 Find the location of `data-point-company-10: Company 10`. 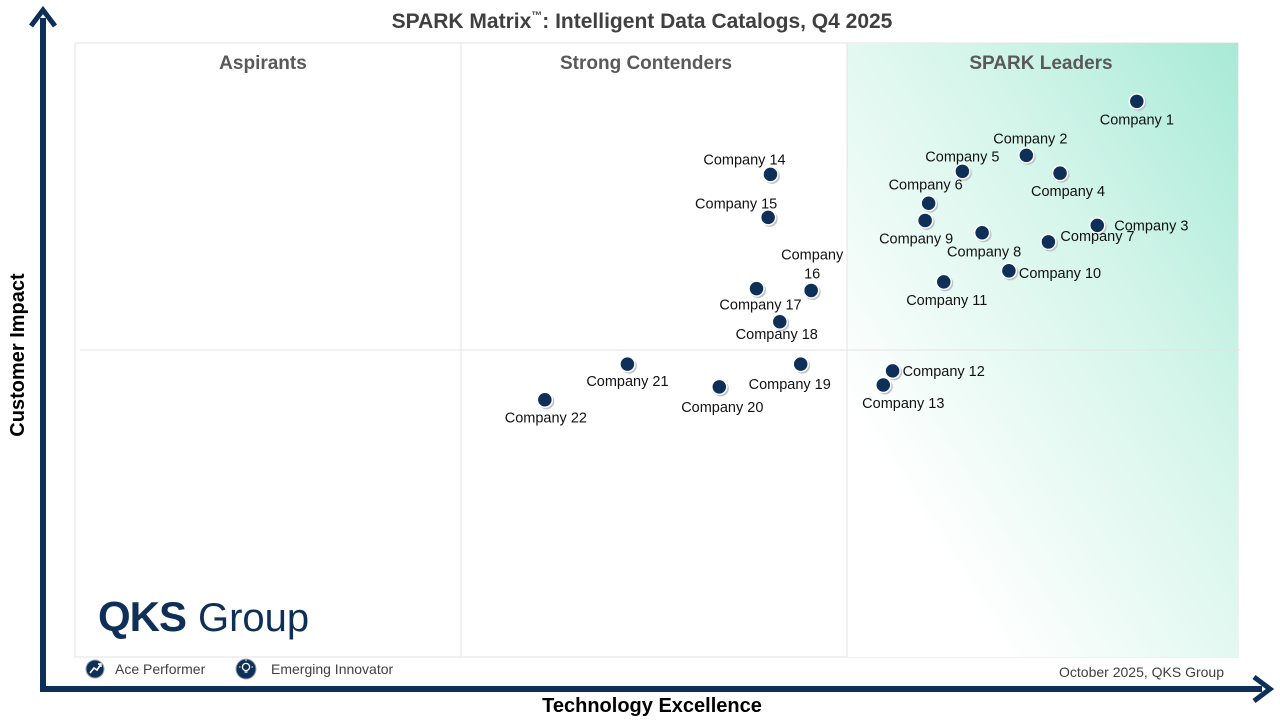

data-point-company-10: Company 10 is located at coordinates (1050, 272).